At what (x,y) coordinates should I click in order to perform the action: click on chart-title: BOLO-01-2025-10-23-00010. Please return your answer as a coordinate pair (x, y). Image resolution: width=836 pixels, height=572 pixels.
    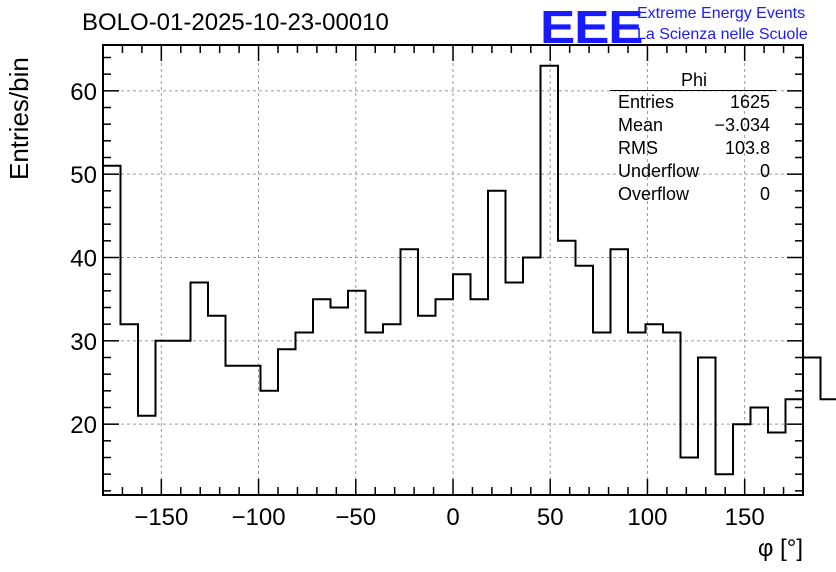
    Looking at the image, I should click on (235, 22).